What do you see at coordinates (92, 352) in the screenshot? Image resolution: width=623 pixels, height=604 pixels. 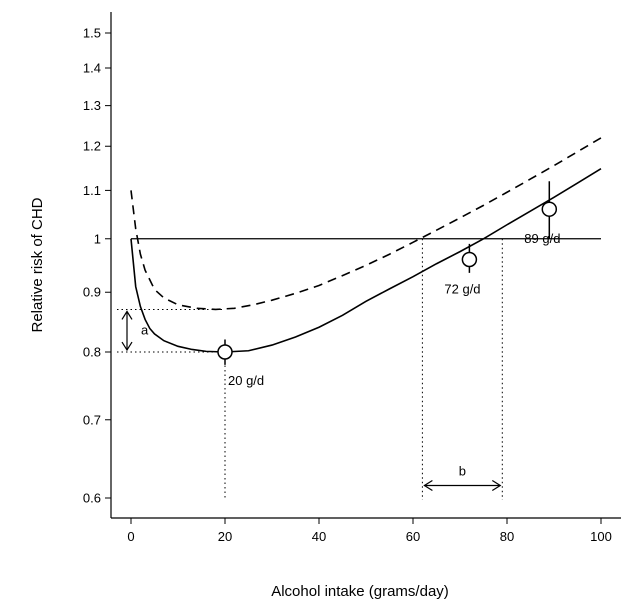 I see `y-tick-label: 0.8` at bounding box center [92, 352].